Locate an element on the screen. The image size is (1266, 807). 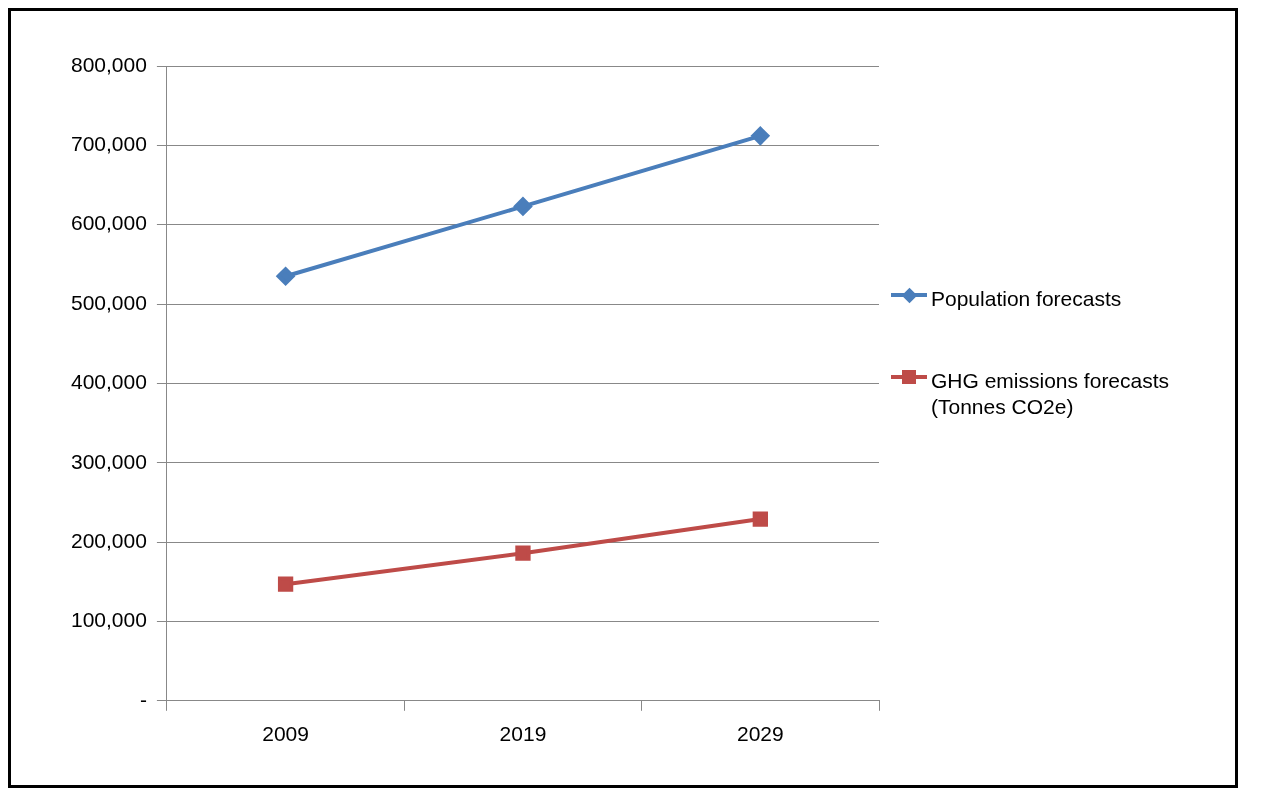
legend-label: GHG emissions forecasts (Tonnes CO2e) is located at coordinates (1051, 394).